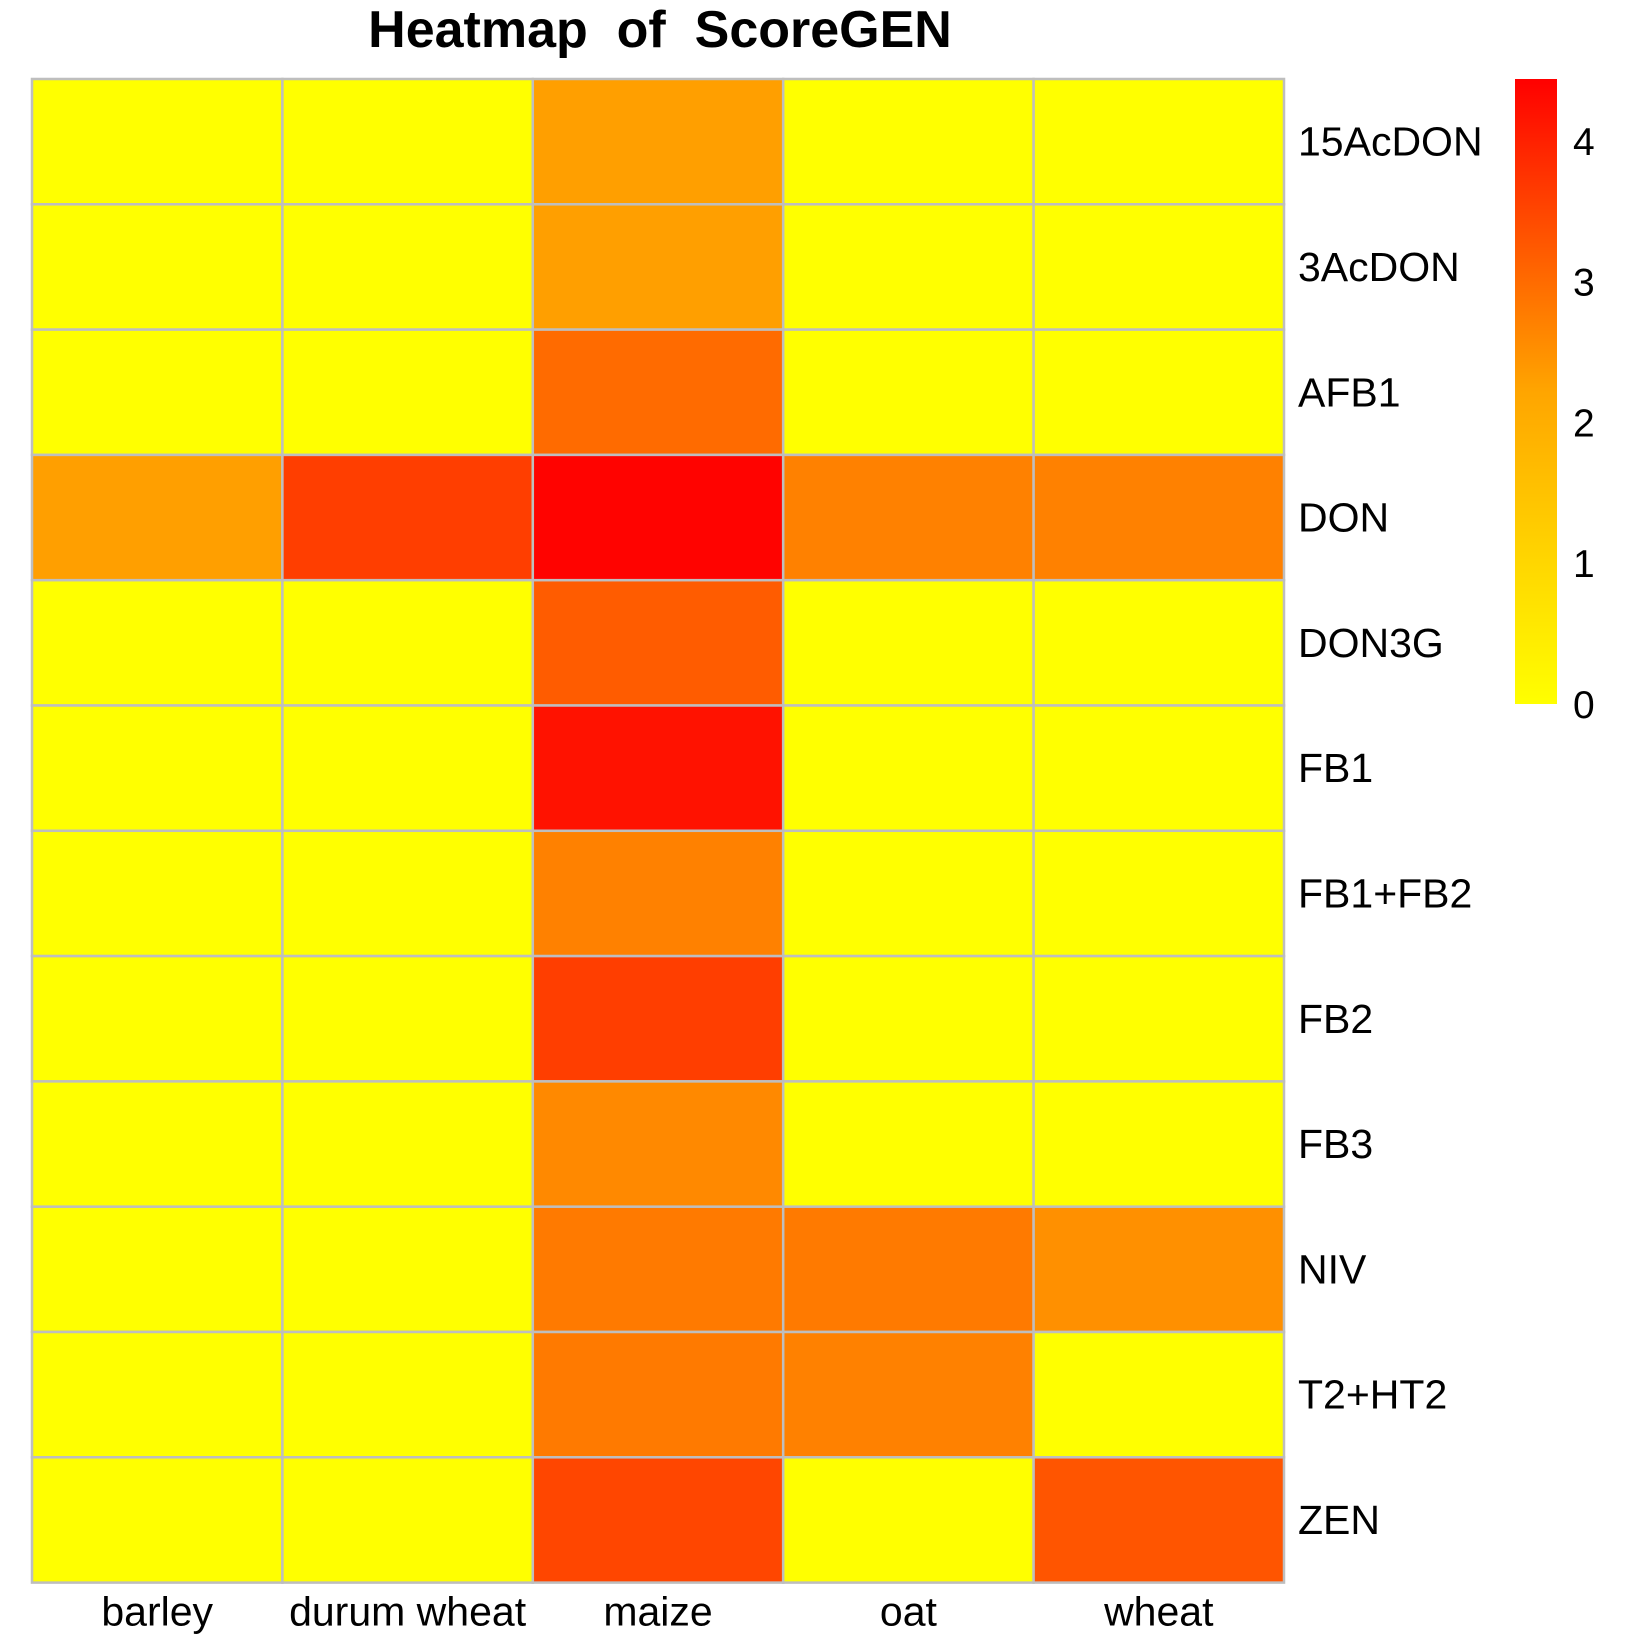  I want to click on column-label: maize, so click(657, 1612).